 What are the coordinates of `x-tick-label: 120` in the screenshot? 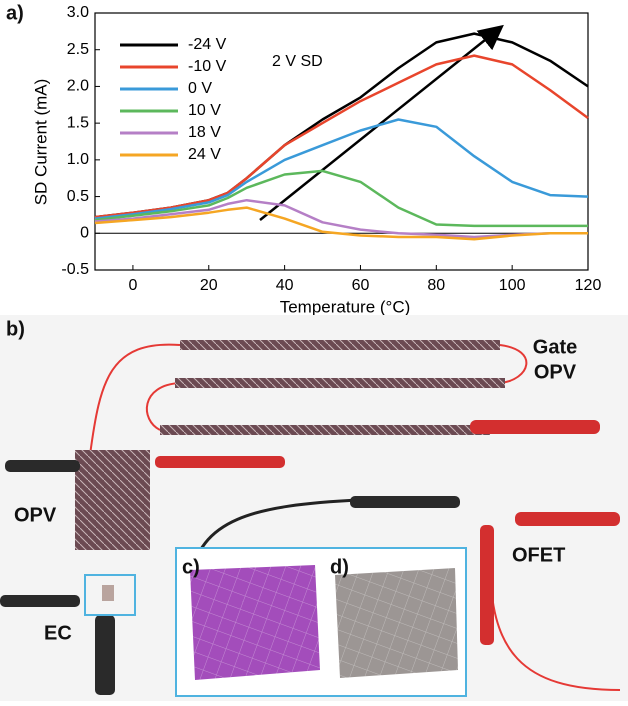 It's located at (588, 285).